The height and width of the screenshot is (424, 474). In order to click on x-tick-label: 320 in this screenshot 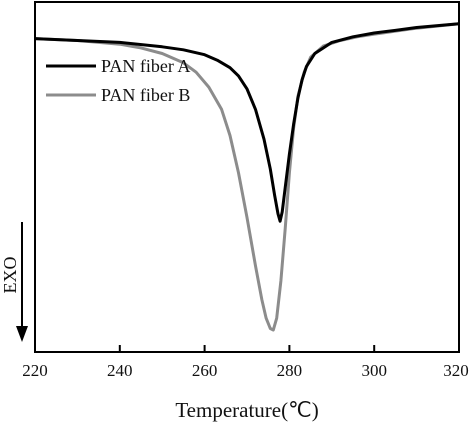, I will do `click(456, 370)`.